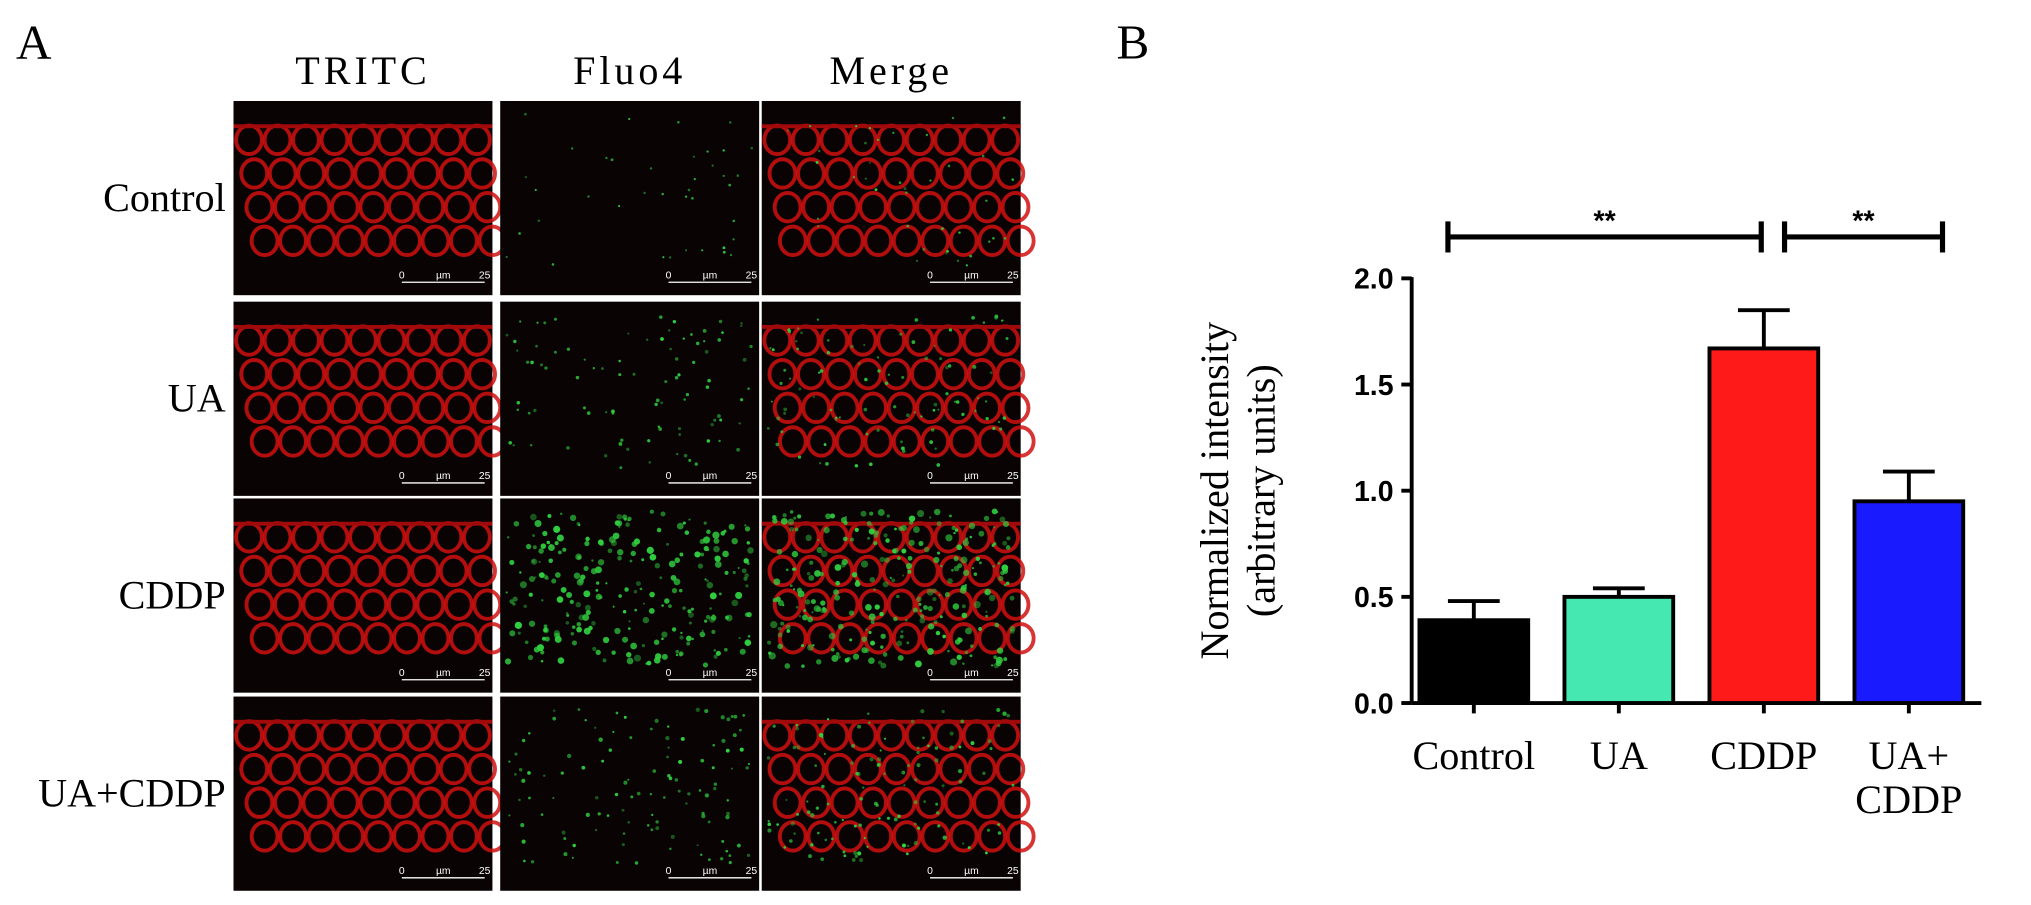  What do you see at coordinates (629, 70) in the screenshot?
I see `column-header: Fluo4` at bounding box center [629, 70].